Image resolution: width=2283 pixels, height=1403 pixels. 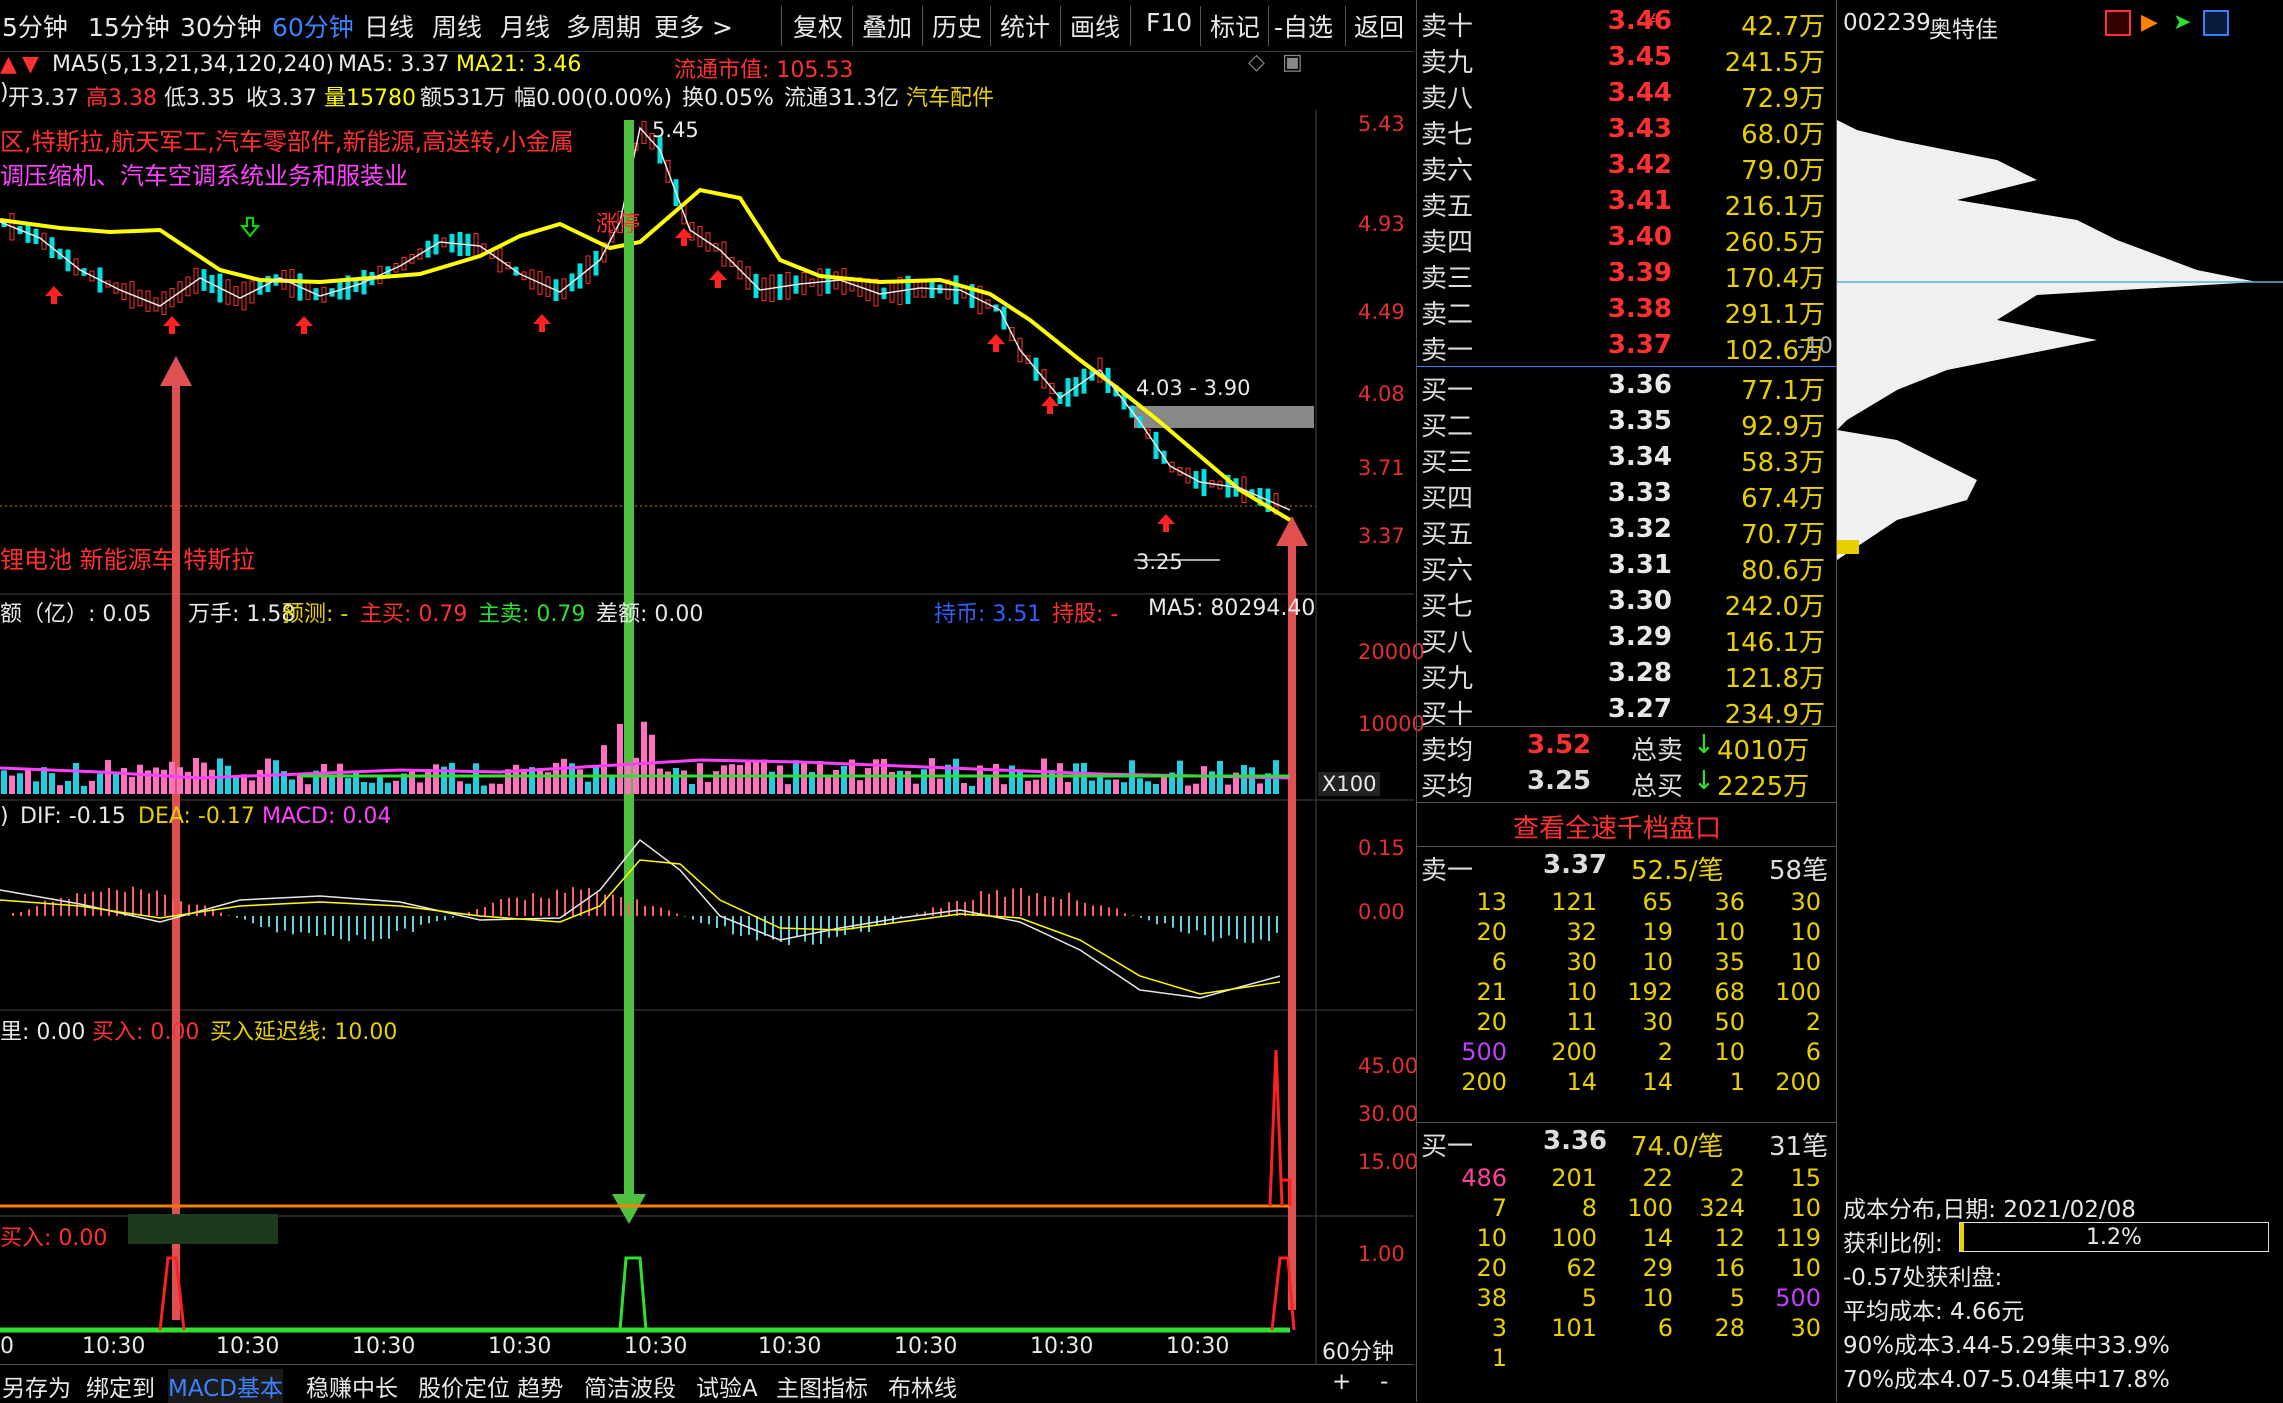 What do you see at coordinates (603, 26) in the screenshot?
I see `period-multi: 多周期` at bounding box center [603, 26].